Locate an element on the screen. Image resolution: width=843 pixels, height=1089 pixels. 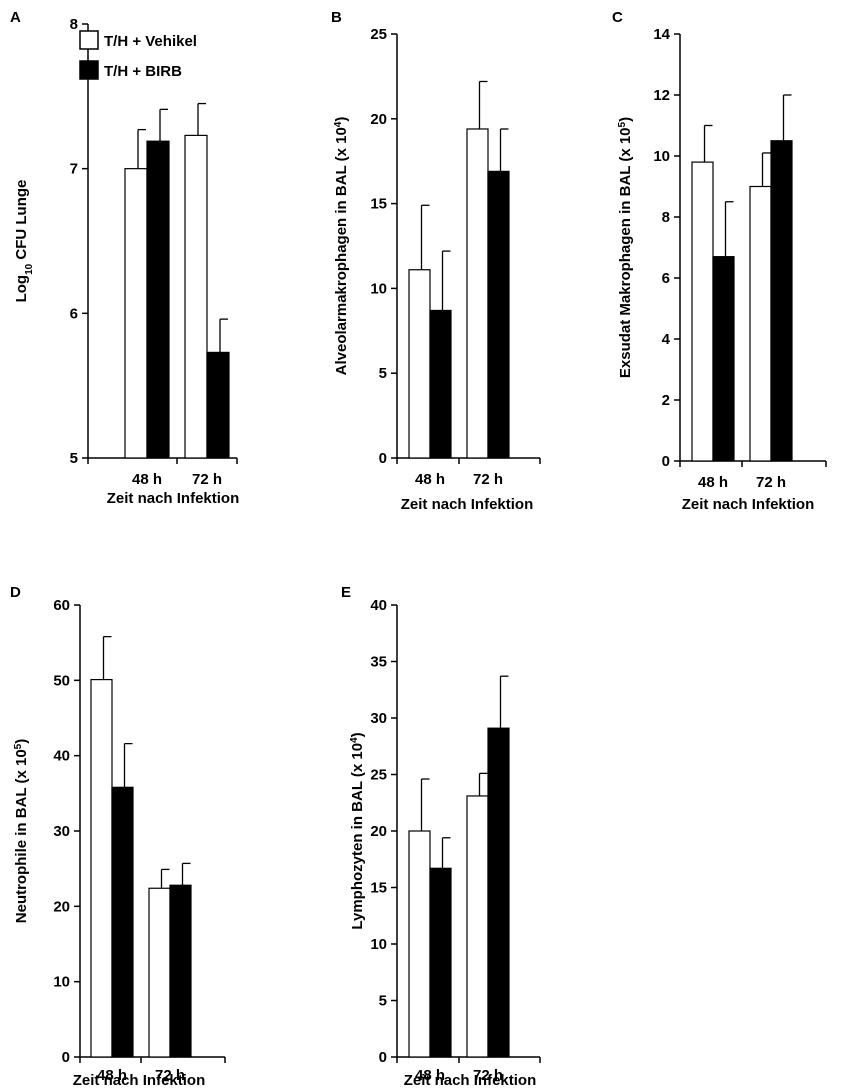
y-tick-label: 60 is located at coordinates (61, 605).